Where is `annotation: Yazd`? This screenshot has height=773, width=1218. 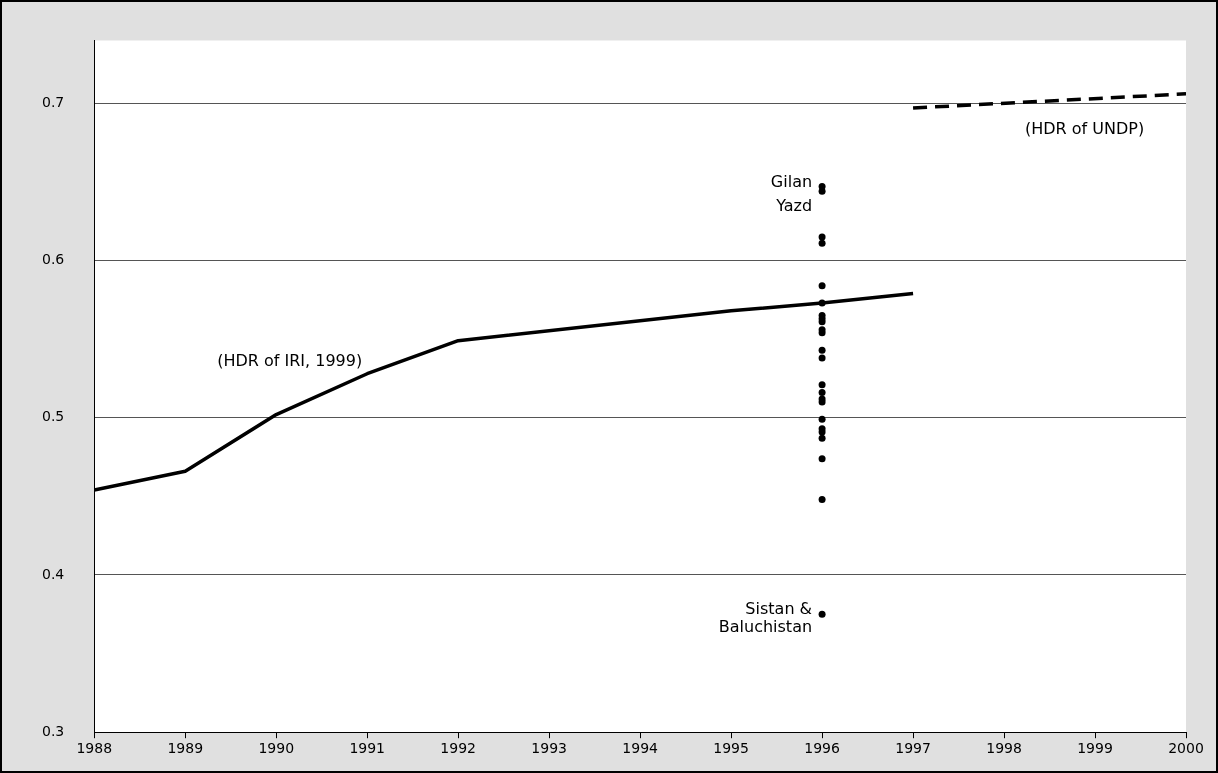 annotation: Yazd is located at coordinates (794, 206).